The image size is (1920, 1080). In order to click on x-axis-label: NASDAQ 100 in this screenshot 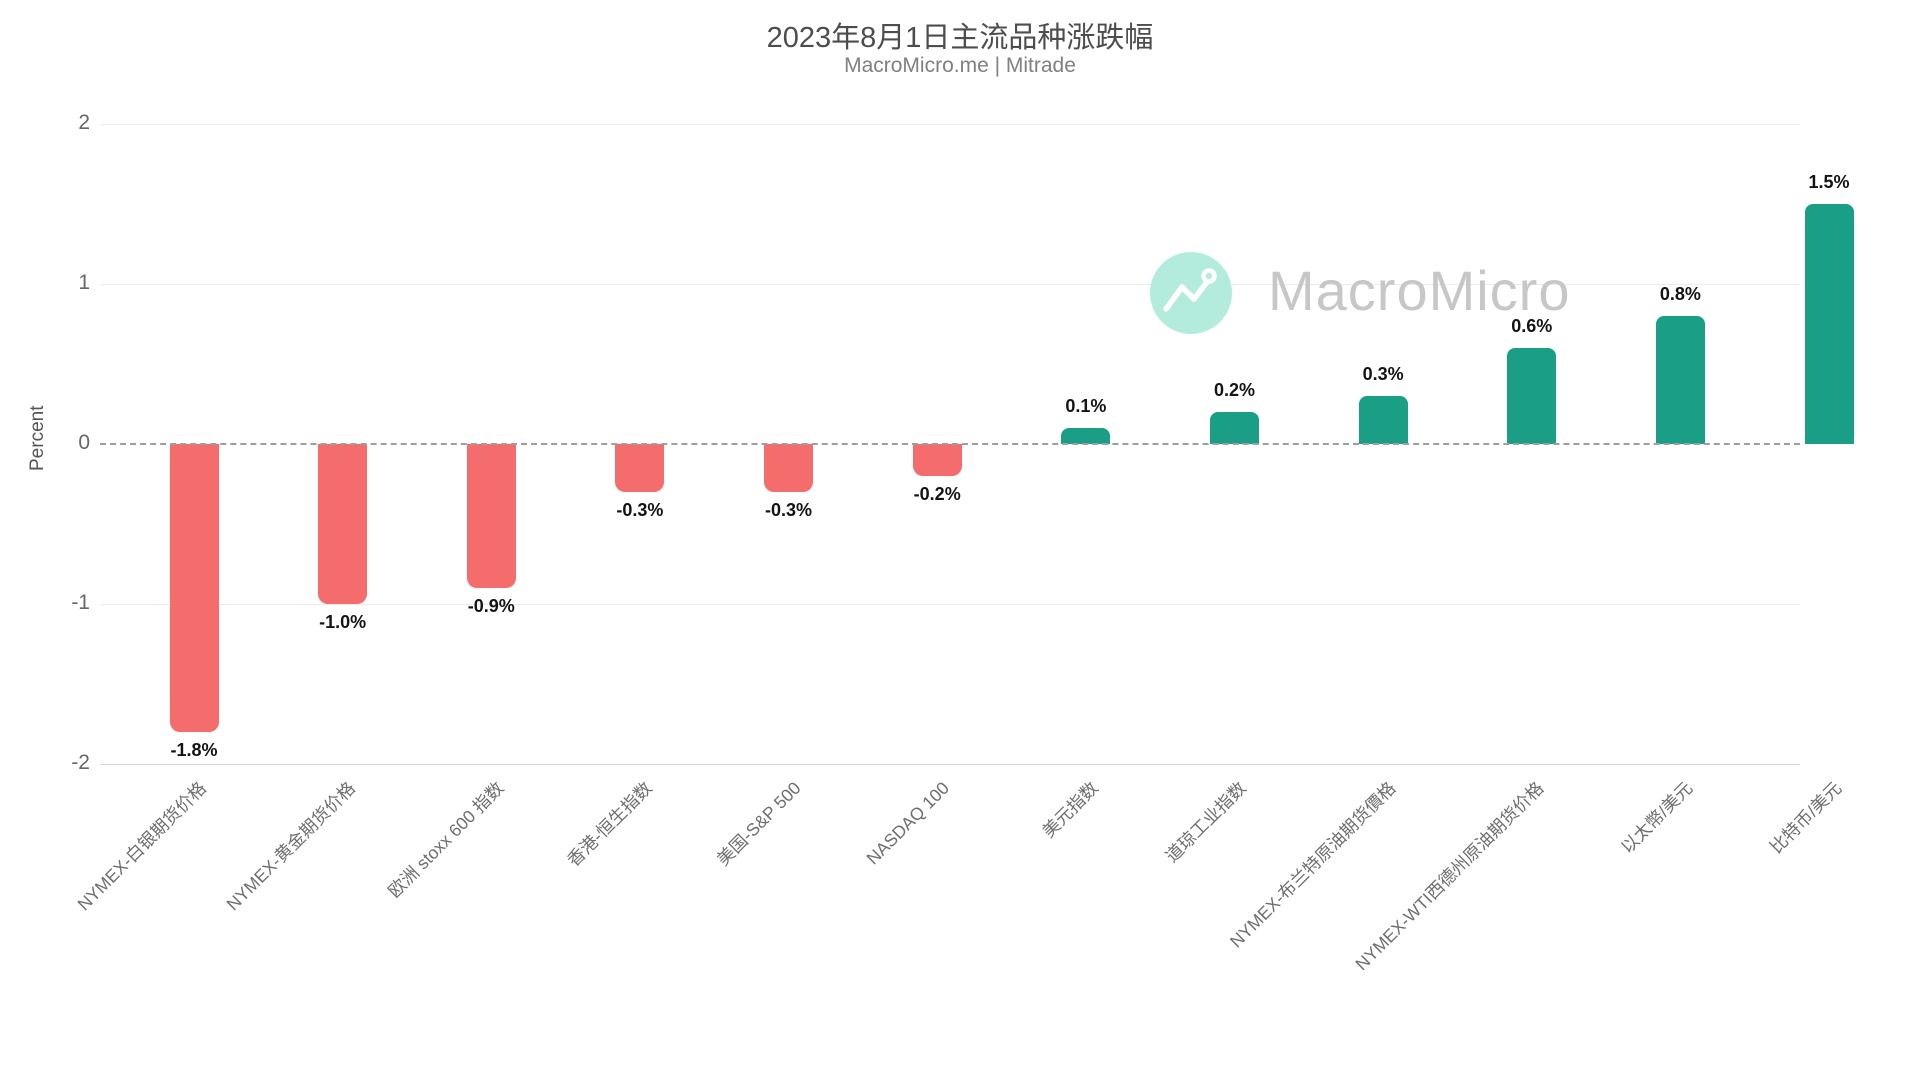, I will do `click(908, 823)`.